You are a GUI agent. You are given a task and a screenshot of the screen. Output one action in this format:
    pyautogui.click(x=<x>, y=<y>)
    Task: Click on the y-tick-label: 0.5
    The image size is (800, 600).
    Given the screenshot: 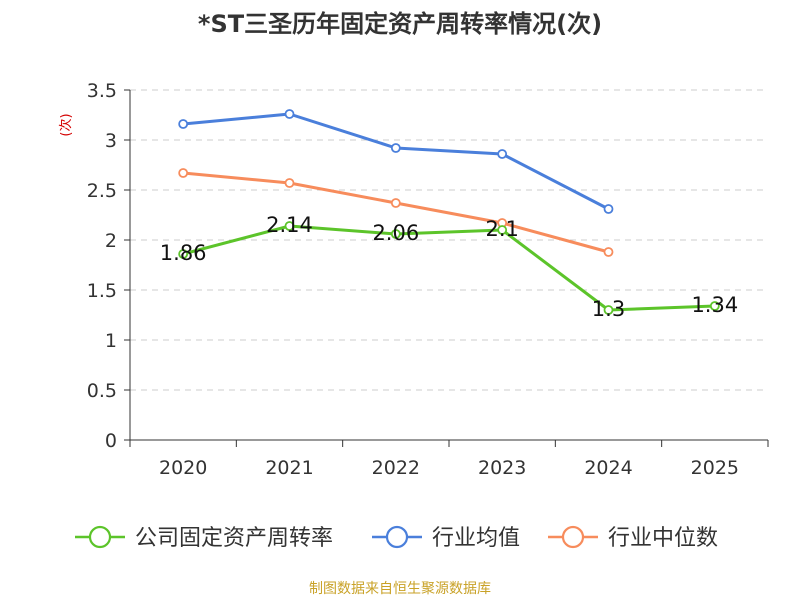 What is the action you would take?
    pyautogui.click(x=102, y=391)
    